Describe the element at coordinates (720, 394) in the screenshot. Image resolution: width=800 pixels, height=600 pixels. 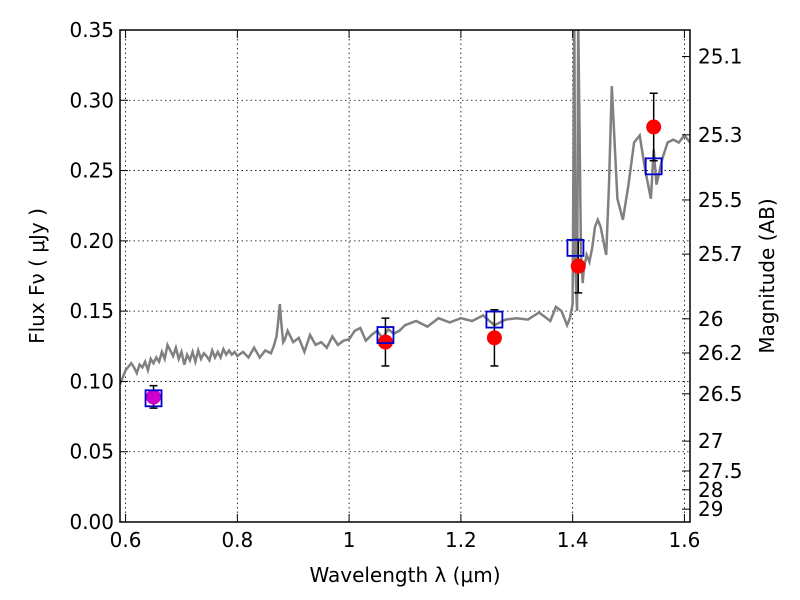
I see `y2-tick-label: 26.5` at that location.